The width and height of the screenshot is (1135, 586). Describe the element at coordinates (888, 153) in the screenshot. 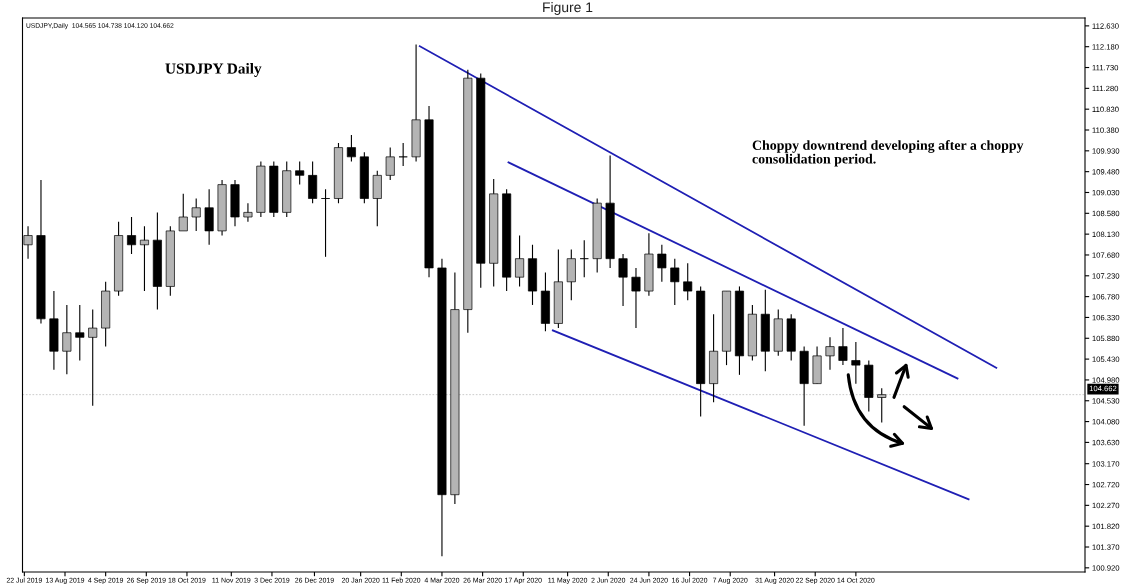

I see `annotation: Choppy downtrend developing after a choppy consolidation period.` at that location.